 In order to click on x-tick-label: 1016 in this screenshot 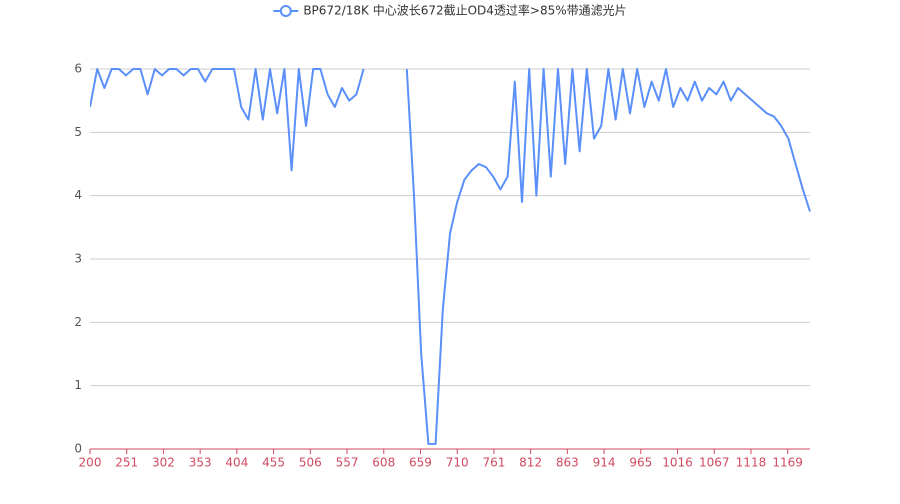, I will do `click(677, 463)`.